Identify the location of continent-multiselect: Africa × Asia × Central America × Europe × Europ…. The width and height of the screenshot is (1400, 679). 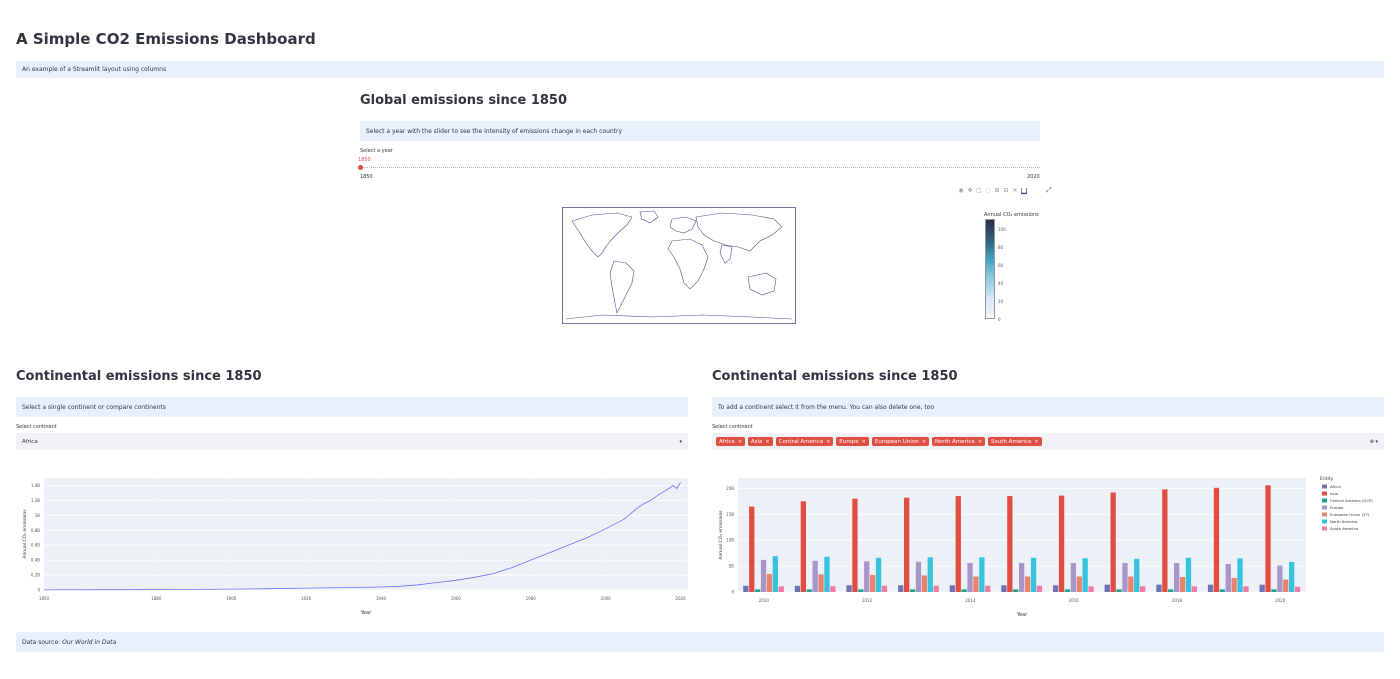
(1048, 441).